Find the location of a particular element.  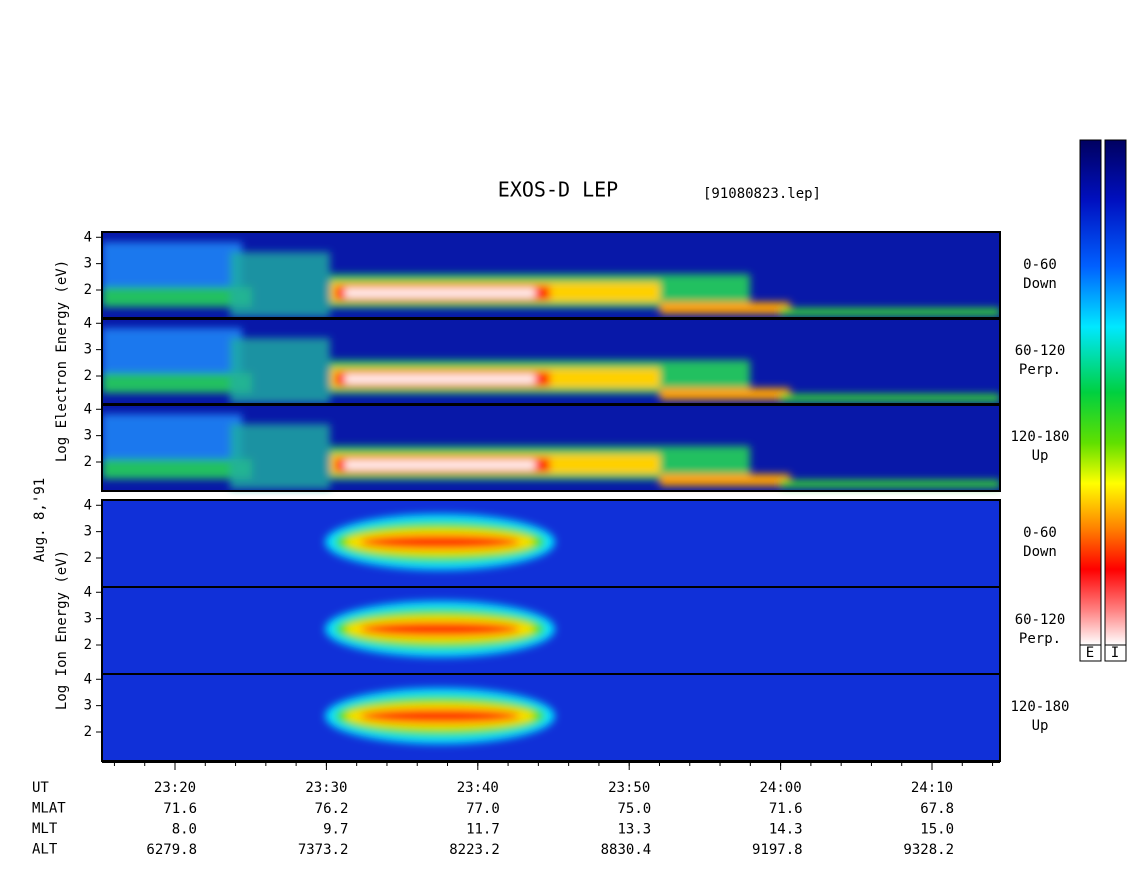

date-label: Aug. 8,'91 is located at coordinates (40, 520).